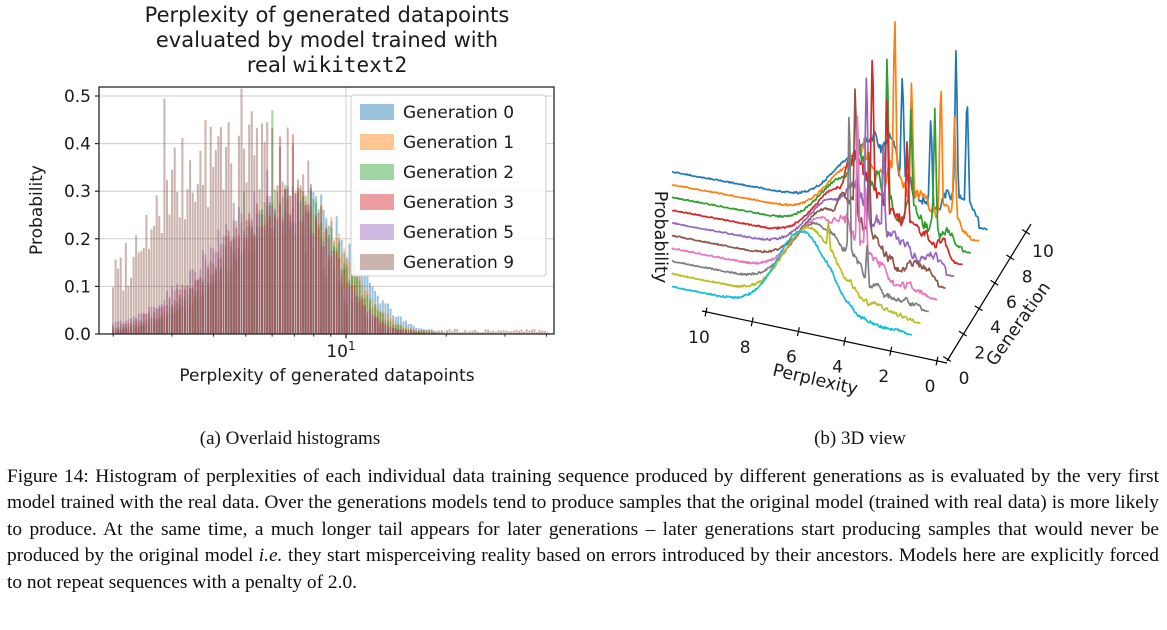 This screenshot has width=1167, height=630. Describe the element at coordinates (77, 287) in the screenshot. I see `y-tick-label: 0.1` at that location.